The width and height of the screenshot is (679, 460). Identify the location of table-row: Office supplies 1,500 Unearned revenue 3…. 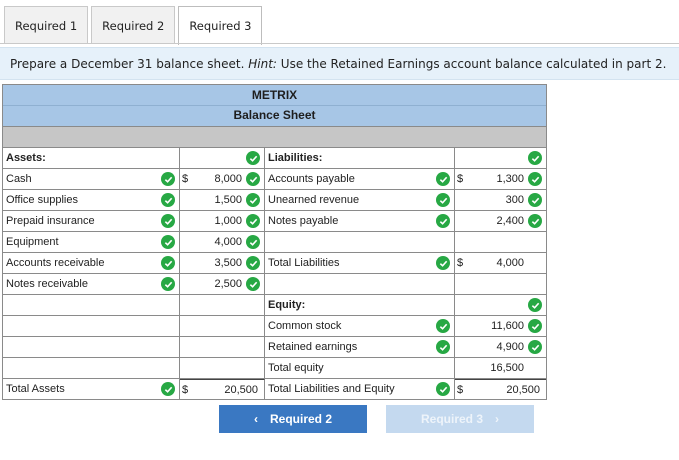
(274, 199).